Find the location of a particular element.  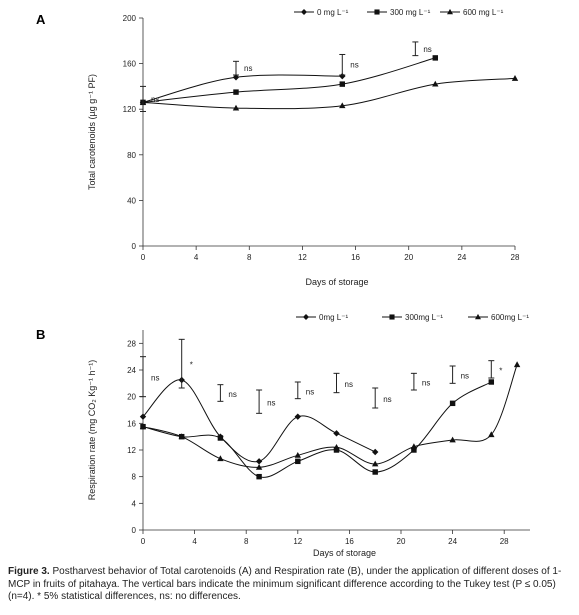

y-axis-title: Respiration rate (mg CO₂ Kg⁻¹ h⁻¹) is located at coordinates (92, 430).